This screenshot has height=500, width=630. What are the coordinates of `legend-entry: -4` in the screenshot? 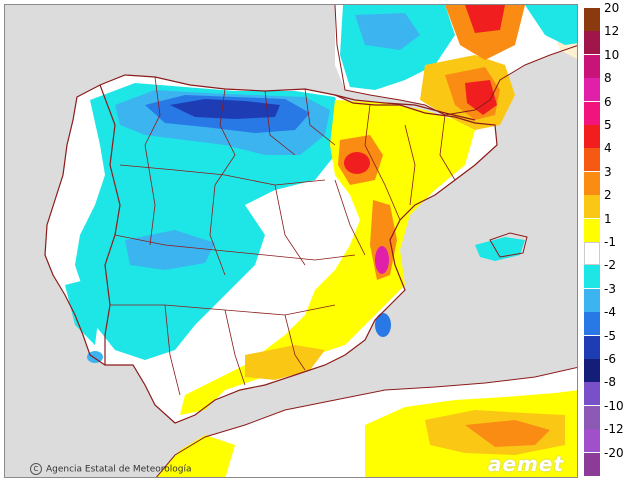 It's located at (607, 320).